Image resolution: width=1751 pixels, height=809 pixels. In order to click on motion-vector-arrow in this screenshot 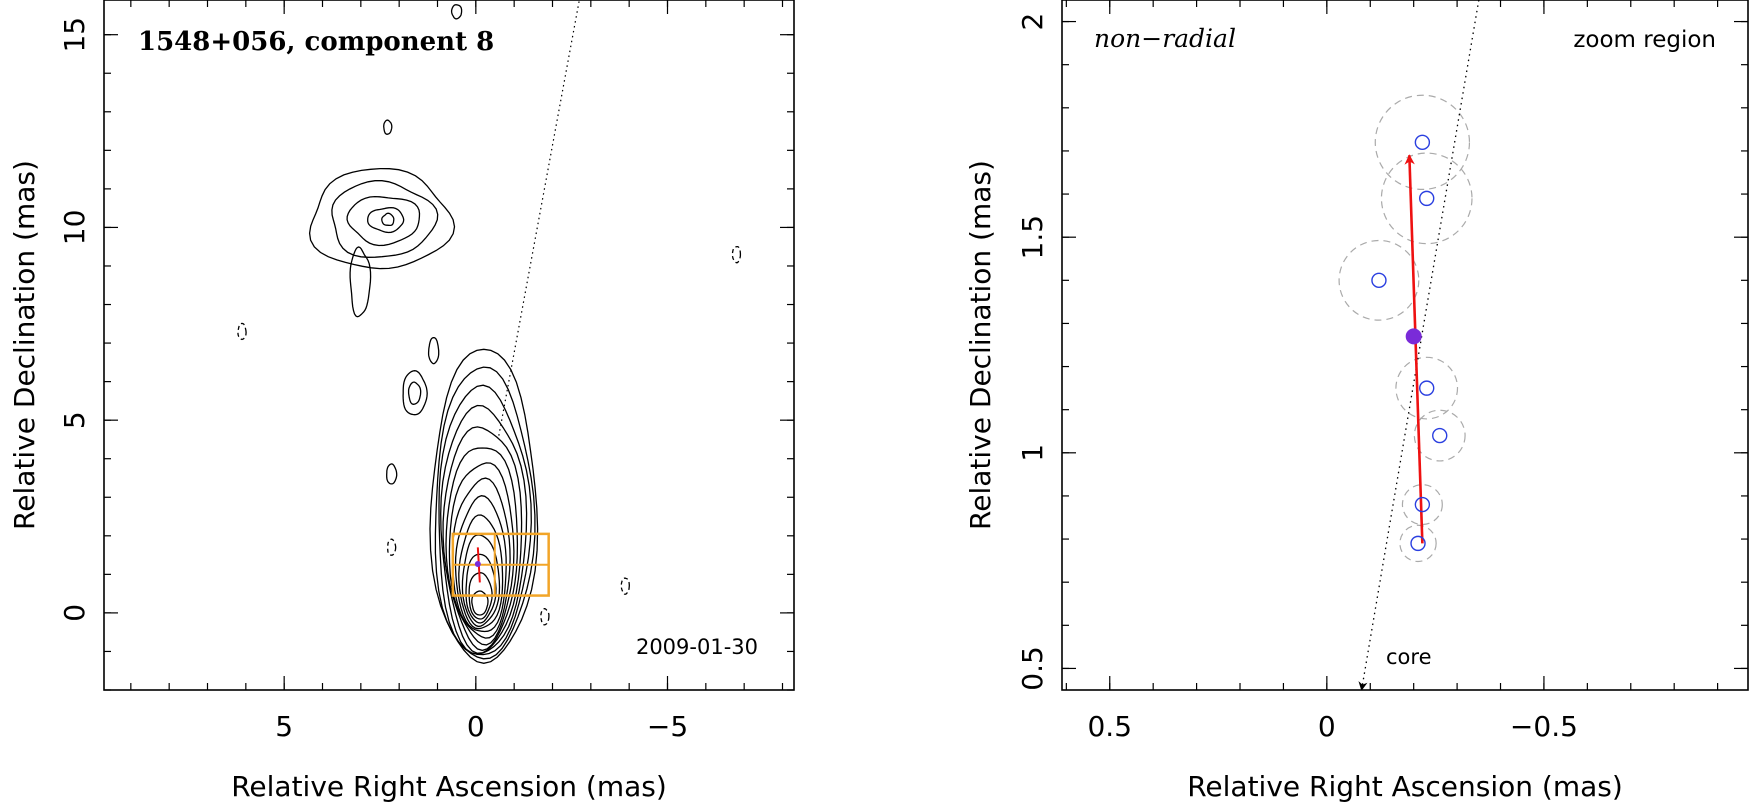, I will do `click(1414, 349)`.